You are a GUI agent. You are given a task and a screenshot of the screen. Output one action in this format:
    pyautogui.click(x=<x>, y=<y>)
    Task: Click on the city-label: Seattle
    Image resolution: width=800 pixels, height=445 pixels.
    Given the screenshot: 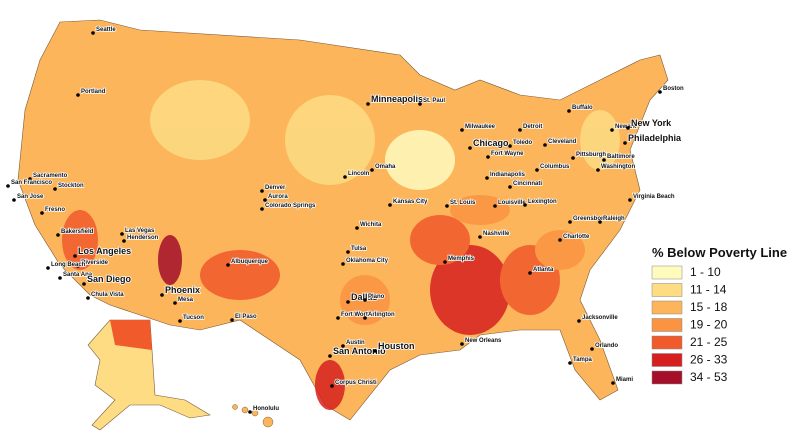 What is the action you would take?
    pyautogui.click(x=106, y=30)
    